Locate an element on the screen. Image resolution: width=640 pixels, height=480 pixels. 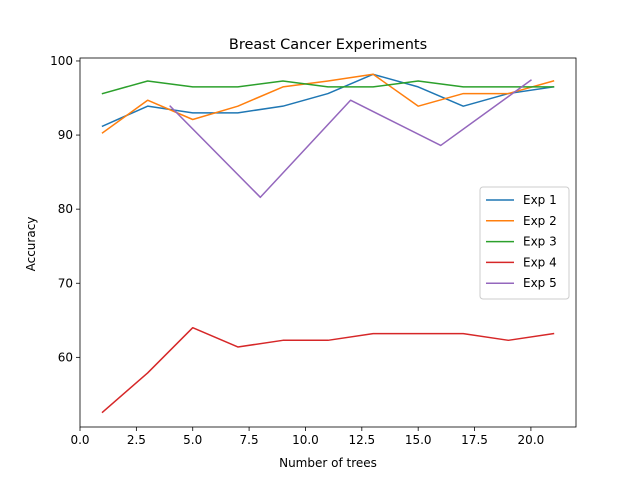
y-axis-label: Accuracy is located at coordinates (31, 244).